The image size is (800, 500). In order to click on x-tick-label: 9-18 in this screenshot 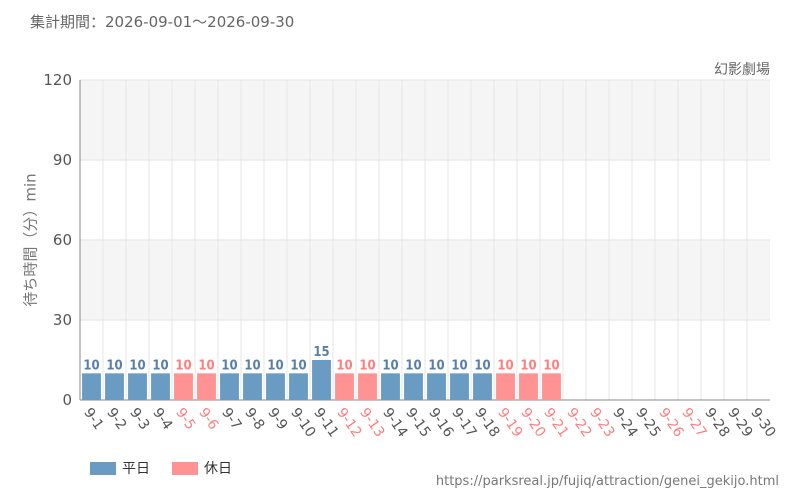, I will do `click(486, 422)`.